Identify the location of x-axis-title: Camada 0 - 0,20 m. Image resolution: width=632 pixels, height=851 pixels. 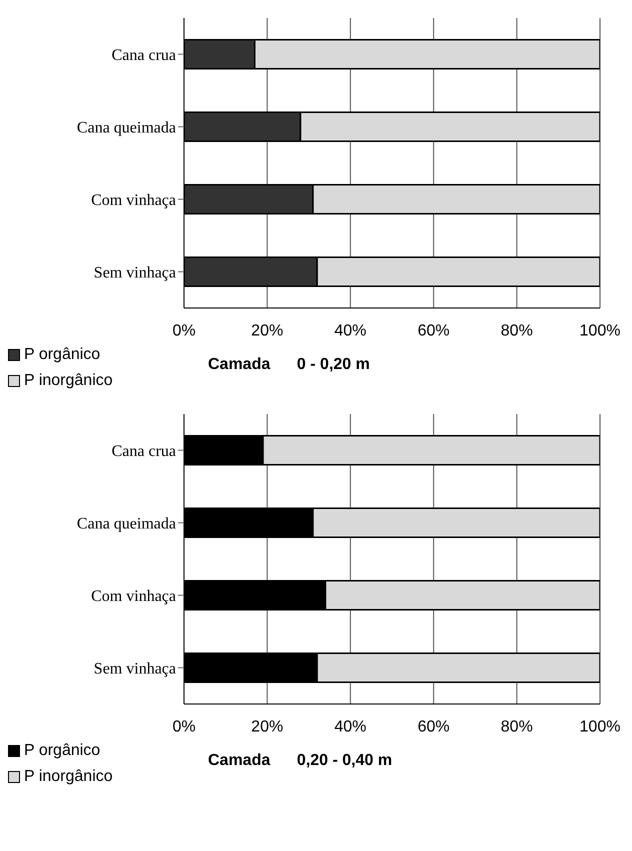
(289, 365).